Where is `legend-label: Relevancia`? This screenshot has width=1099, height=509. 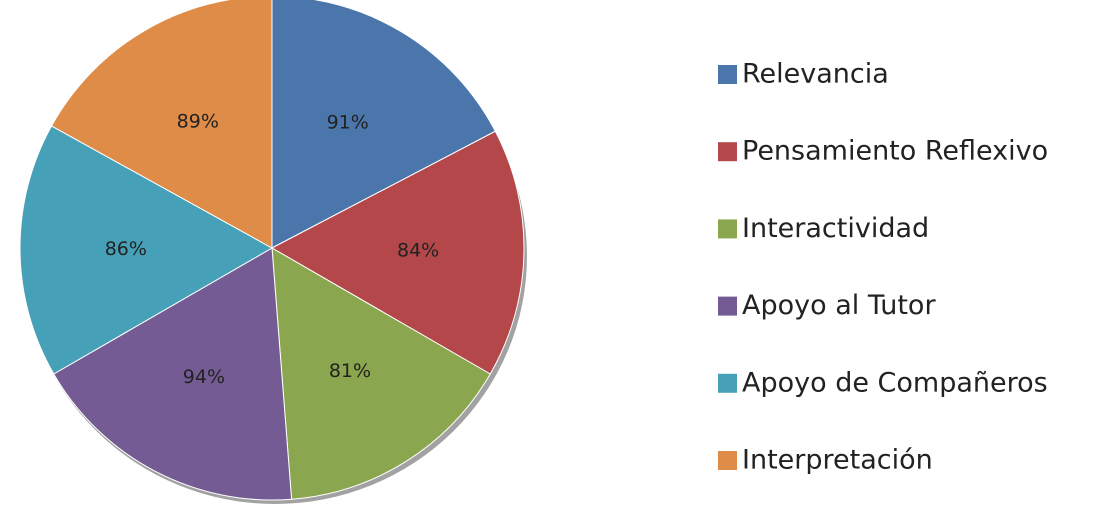
legend-label: Relevancia is located at coordinates (815, 74).